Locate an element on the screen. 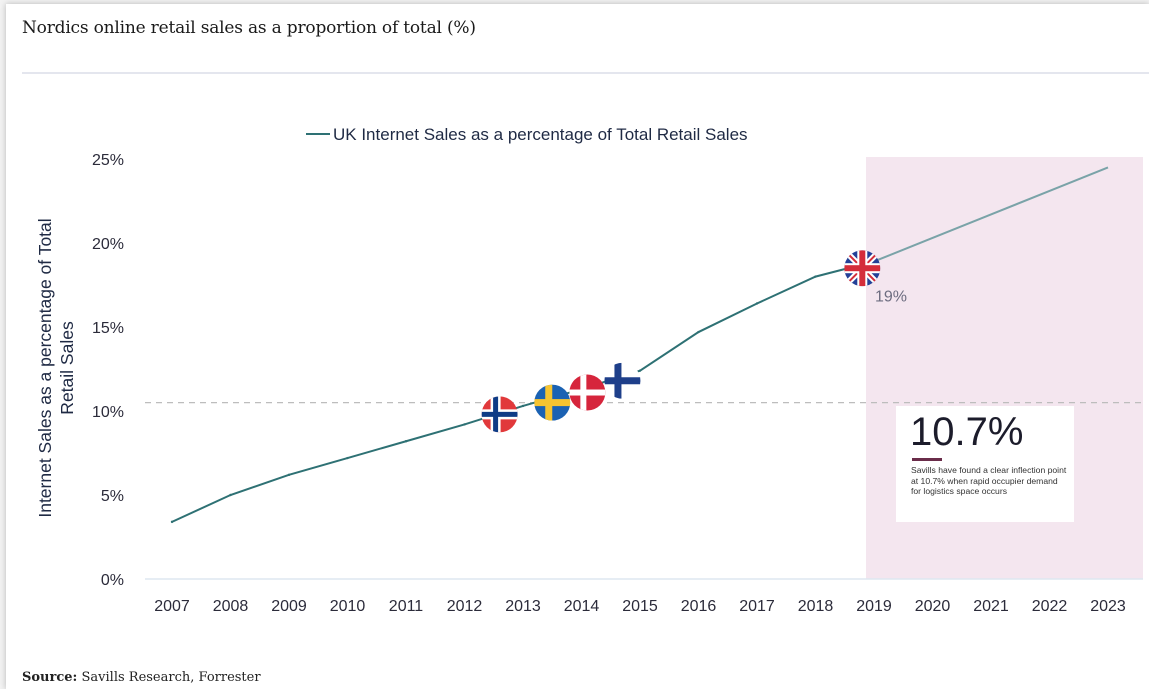  y-axis-title-line-2: Retail Sales is located at coordinates (67, 368).